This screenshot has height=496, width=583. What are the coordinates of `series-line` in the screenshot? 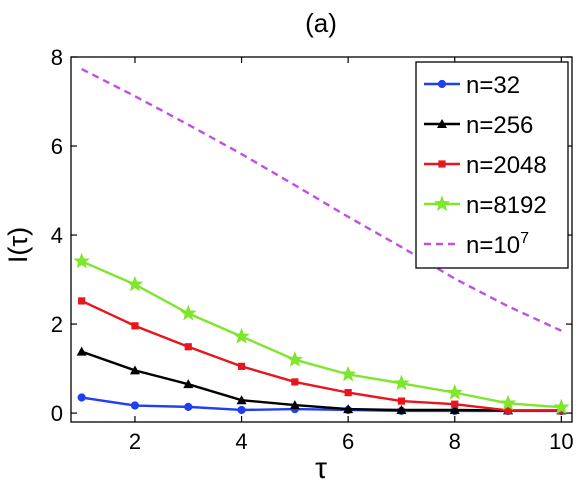 It's located at (321, 381).